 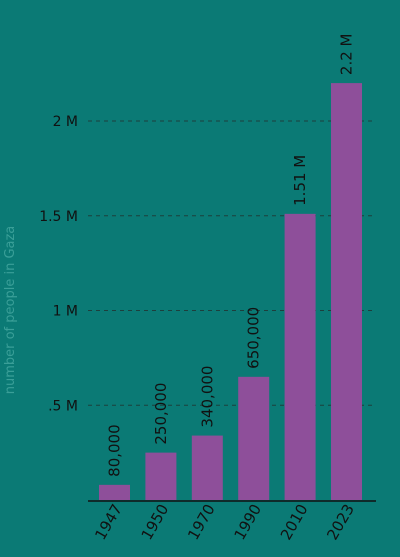 I want to click on y-tick-label: 1 M, so click(x=65, y=312).